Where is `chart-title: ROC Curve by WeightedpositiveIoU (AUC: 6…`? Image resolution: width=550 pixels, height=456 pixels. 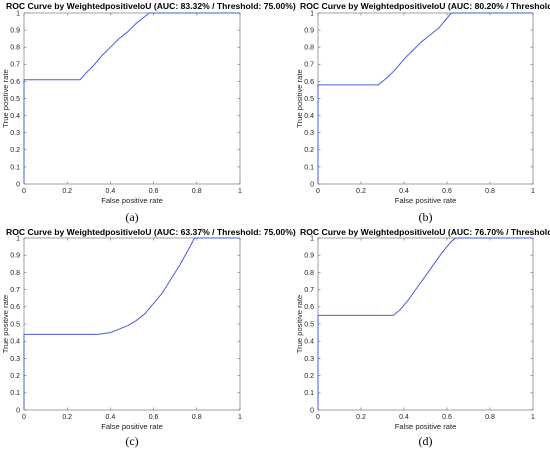 chart-title: ROC Curve by WeightedpositiveIoU (AUC: 6… is located at coordinates (151, 232).